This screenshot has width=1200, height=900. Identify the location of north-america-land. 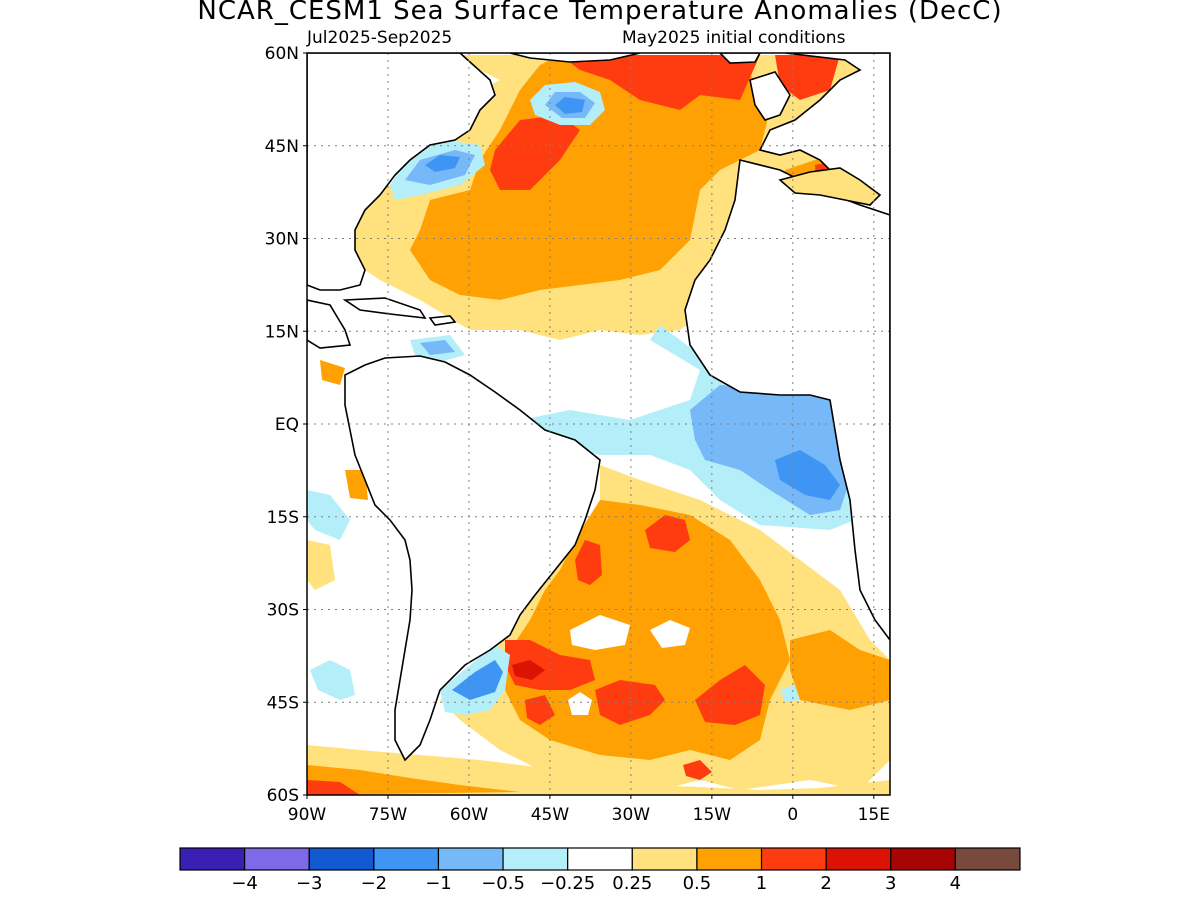
(401, 172).